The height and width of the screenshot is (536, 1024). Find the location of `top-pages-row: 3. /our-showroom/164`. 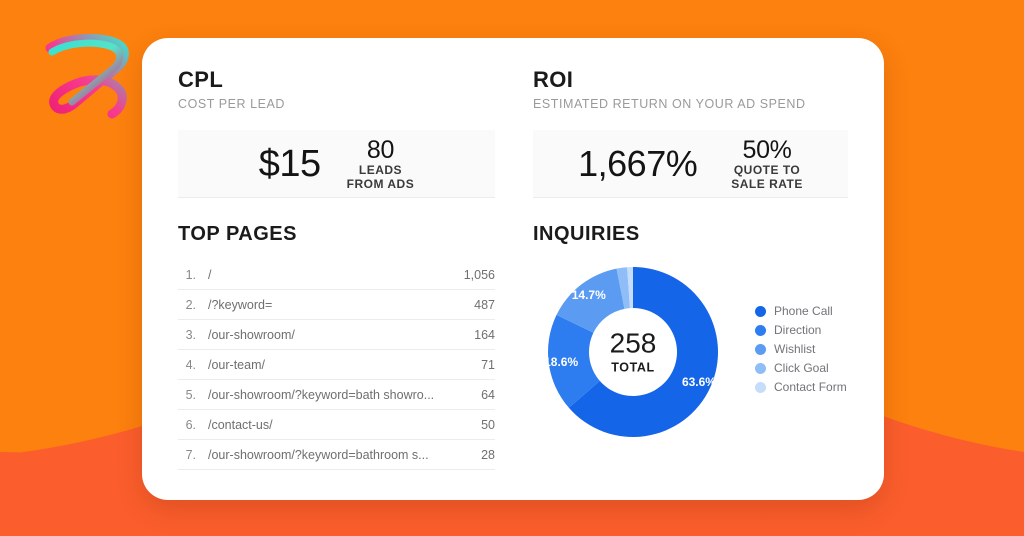

top-pages-row: 3. /our-showroom/164 is located at coordinates (336, 335).